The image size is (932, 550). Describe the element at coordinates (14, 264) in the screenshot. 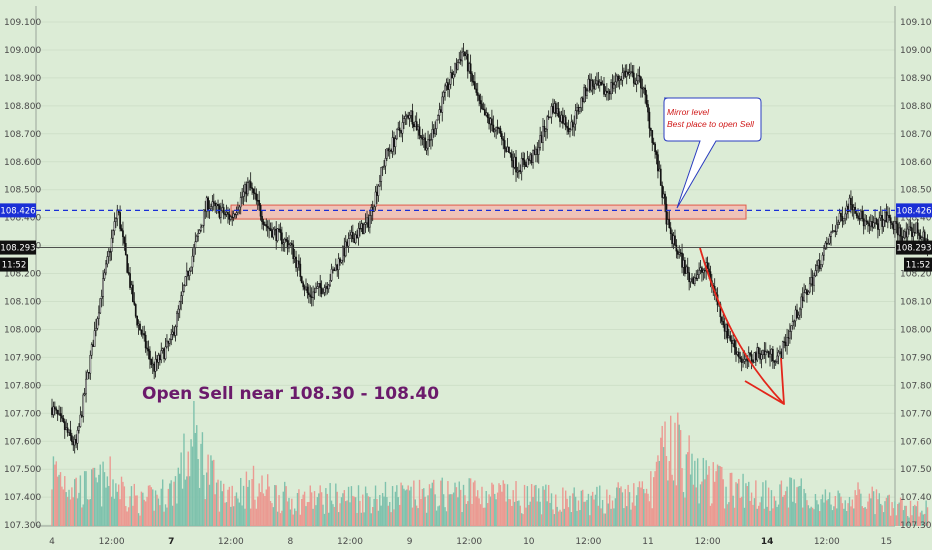

I see `countdown-tag-left-bg` at that location.